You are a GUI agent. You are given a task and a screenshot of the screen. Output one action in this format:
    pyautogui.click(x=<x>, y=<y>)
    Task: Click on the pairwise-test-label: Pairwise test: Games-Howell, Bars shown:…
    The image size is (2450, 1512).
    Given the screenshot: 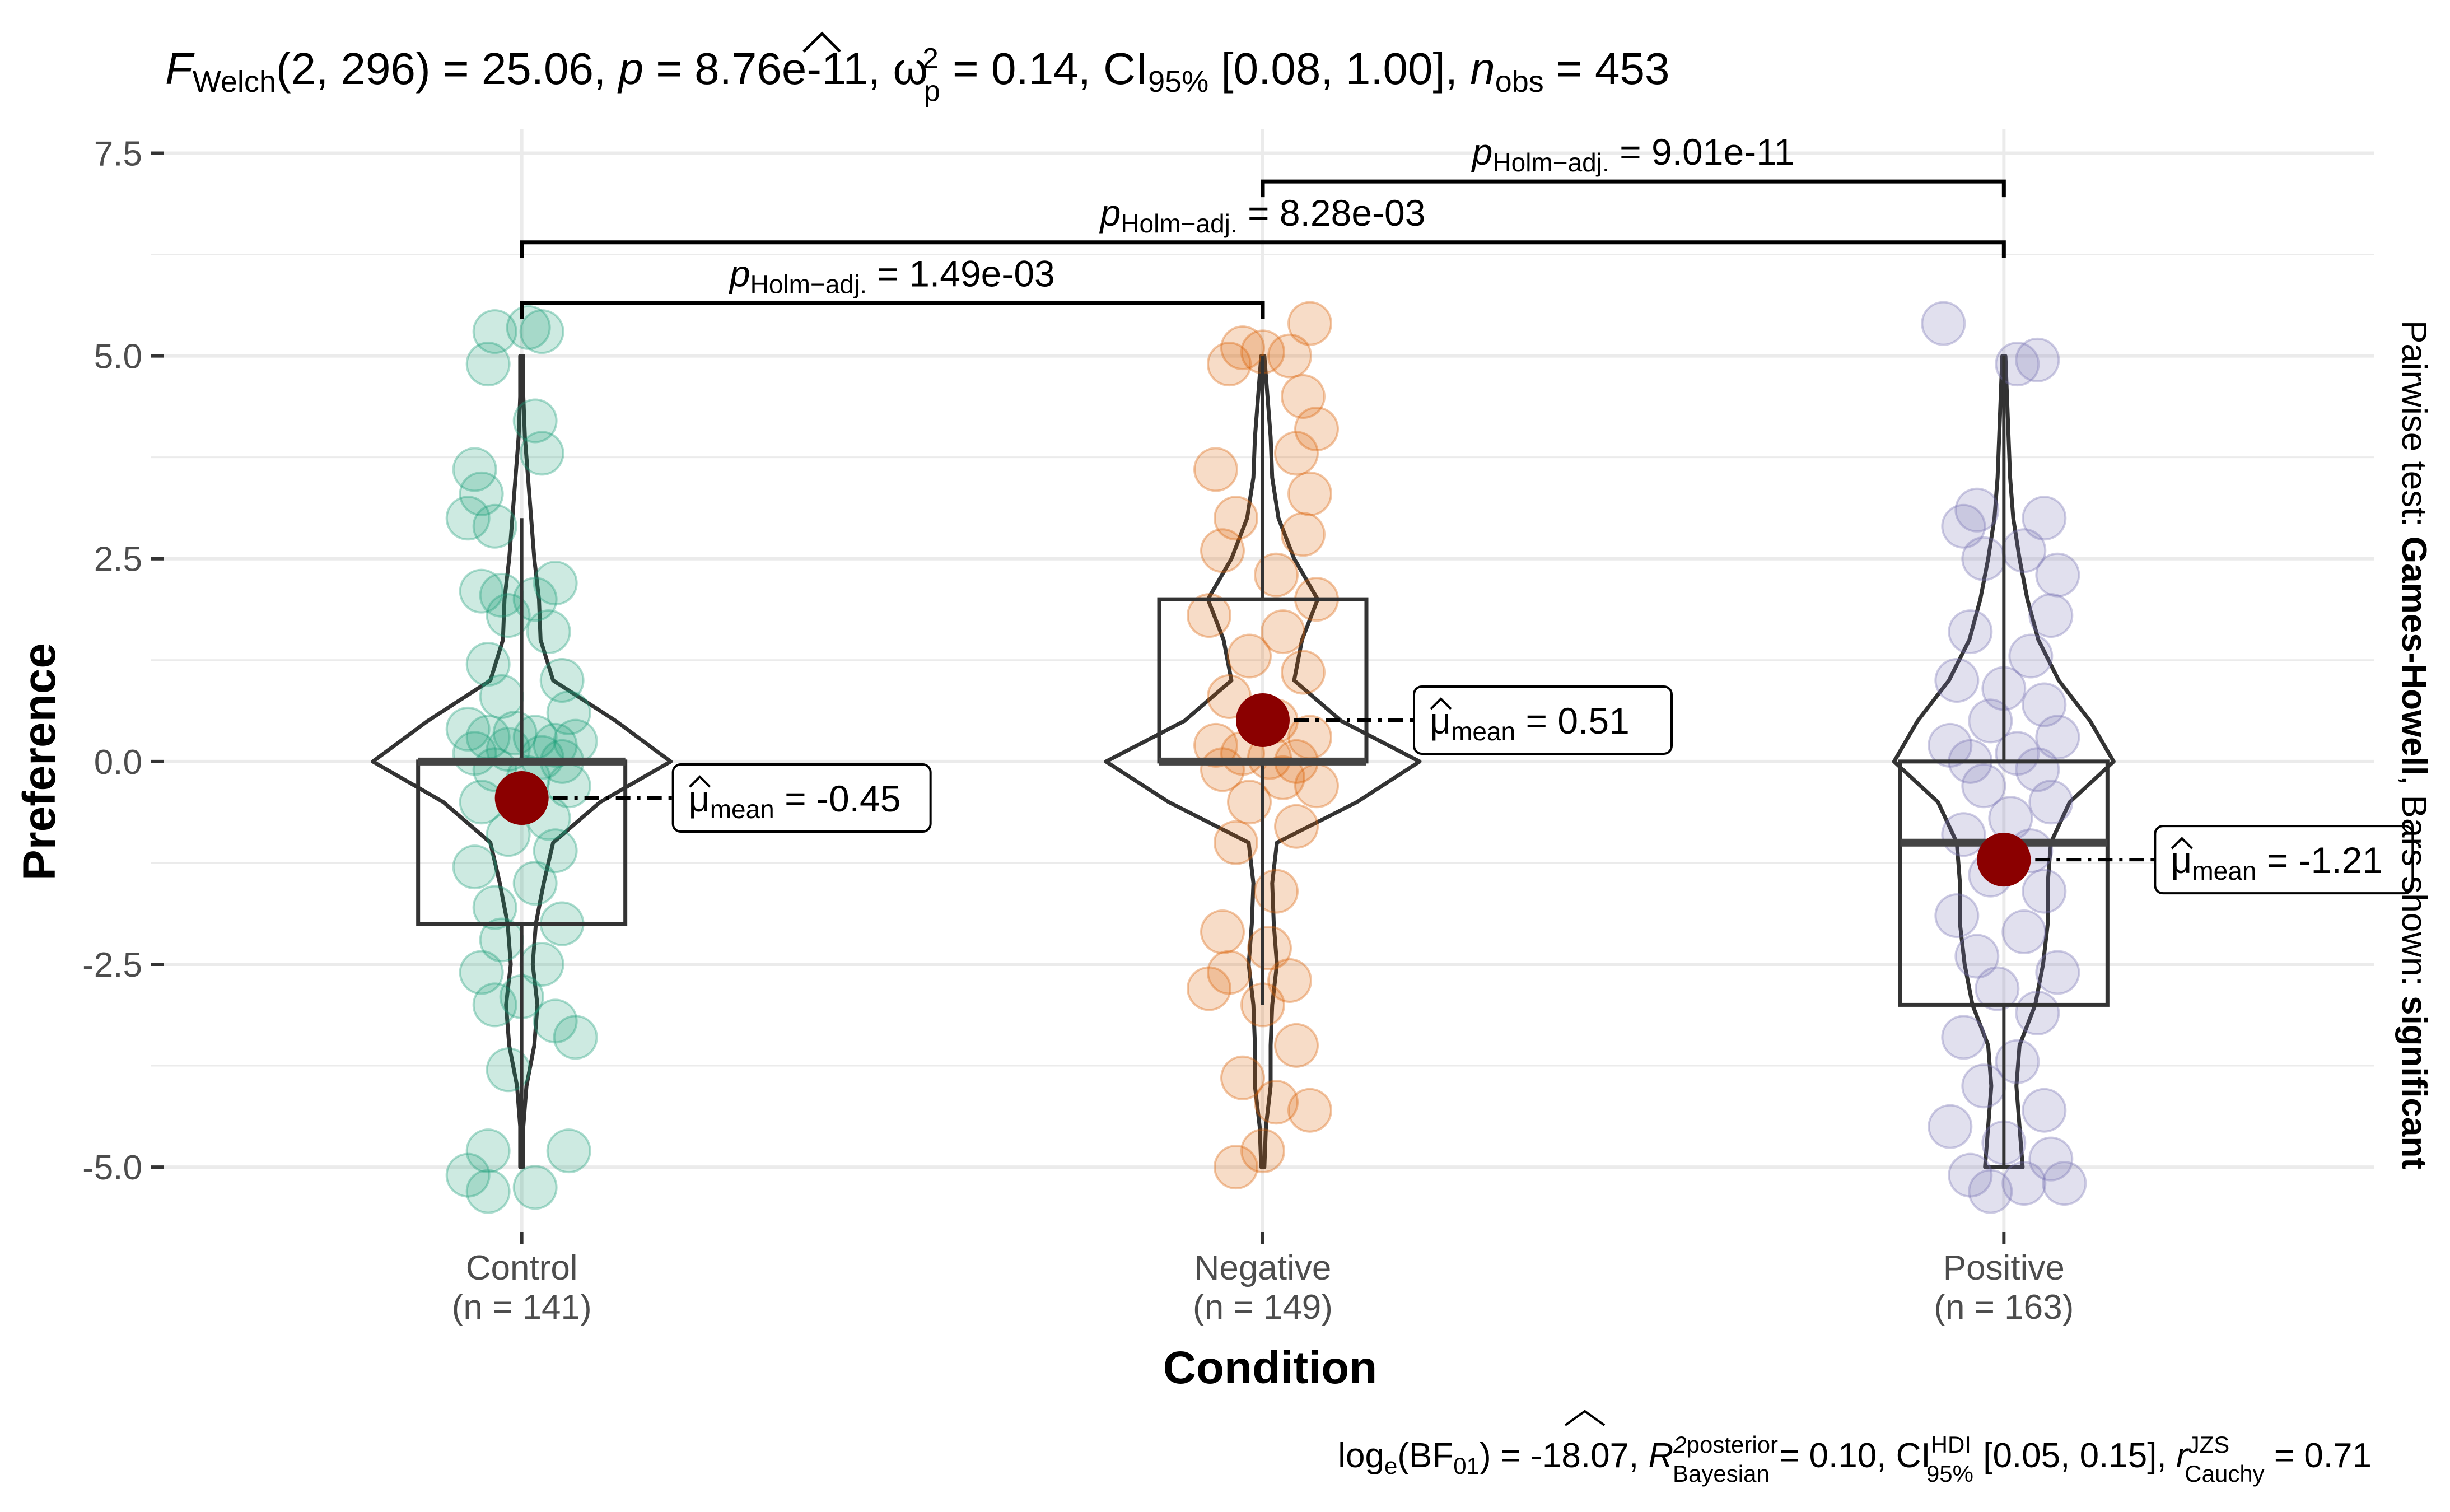 What is the action you would take?
    pyautogui.click(x=2414, y=745)
    